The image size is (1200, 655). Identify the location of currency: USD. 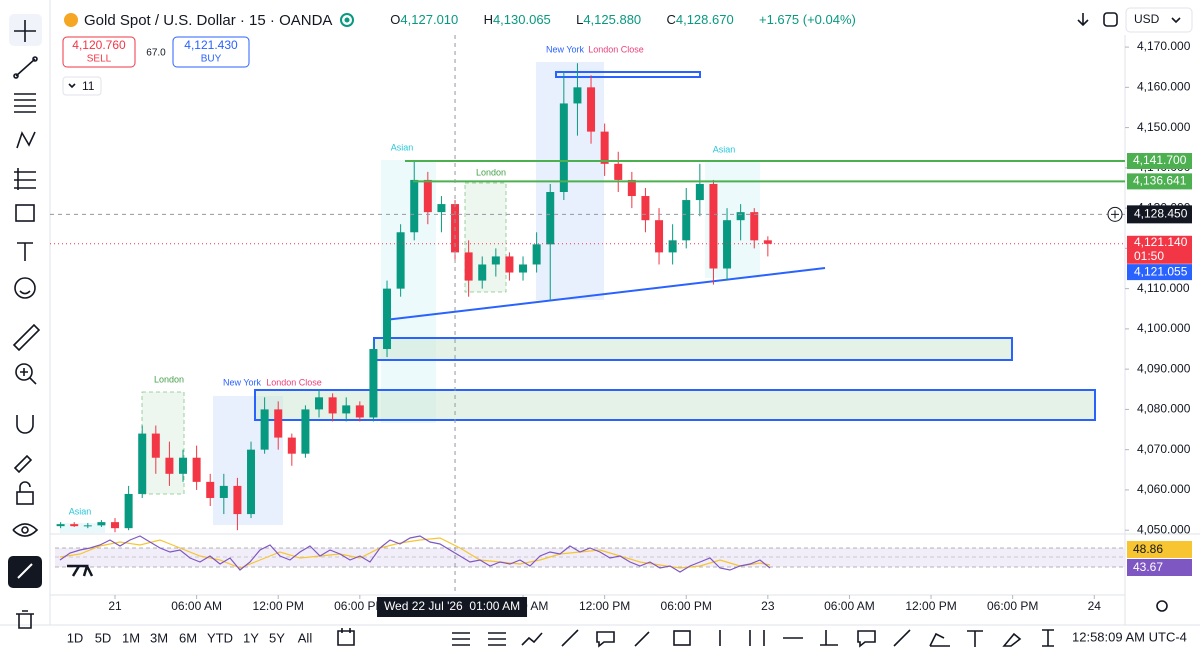
(1147, 19).